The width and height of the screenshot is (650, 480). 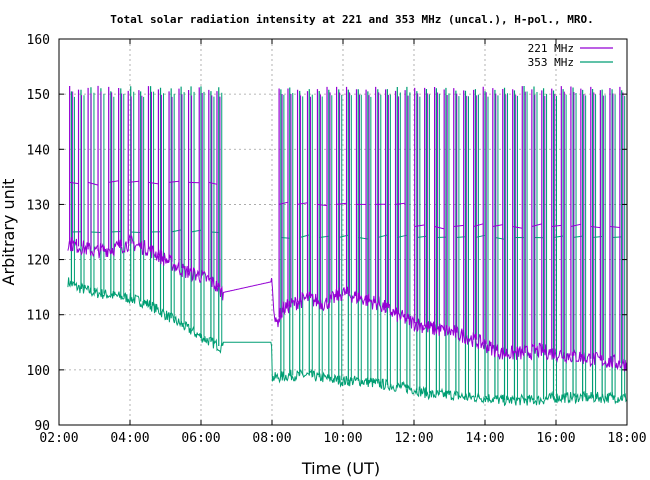 I want to click on legend-label: 353 MHz, so click(x=551, y=62).